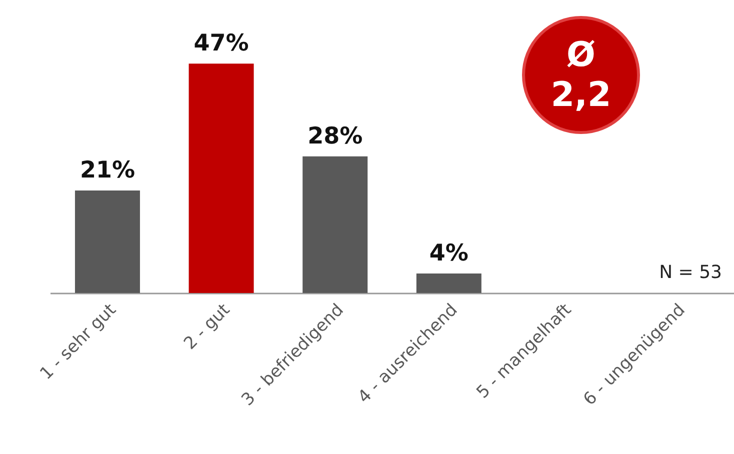 Image resolution: width=734 pixels, height=454 pixels. What do you see at coordinates (448, 253) in the screenshot?
I see `data-label: 4%` at bounding box center [448, 253].